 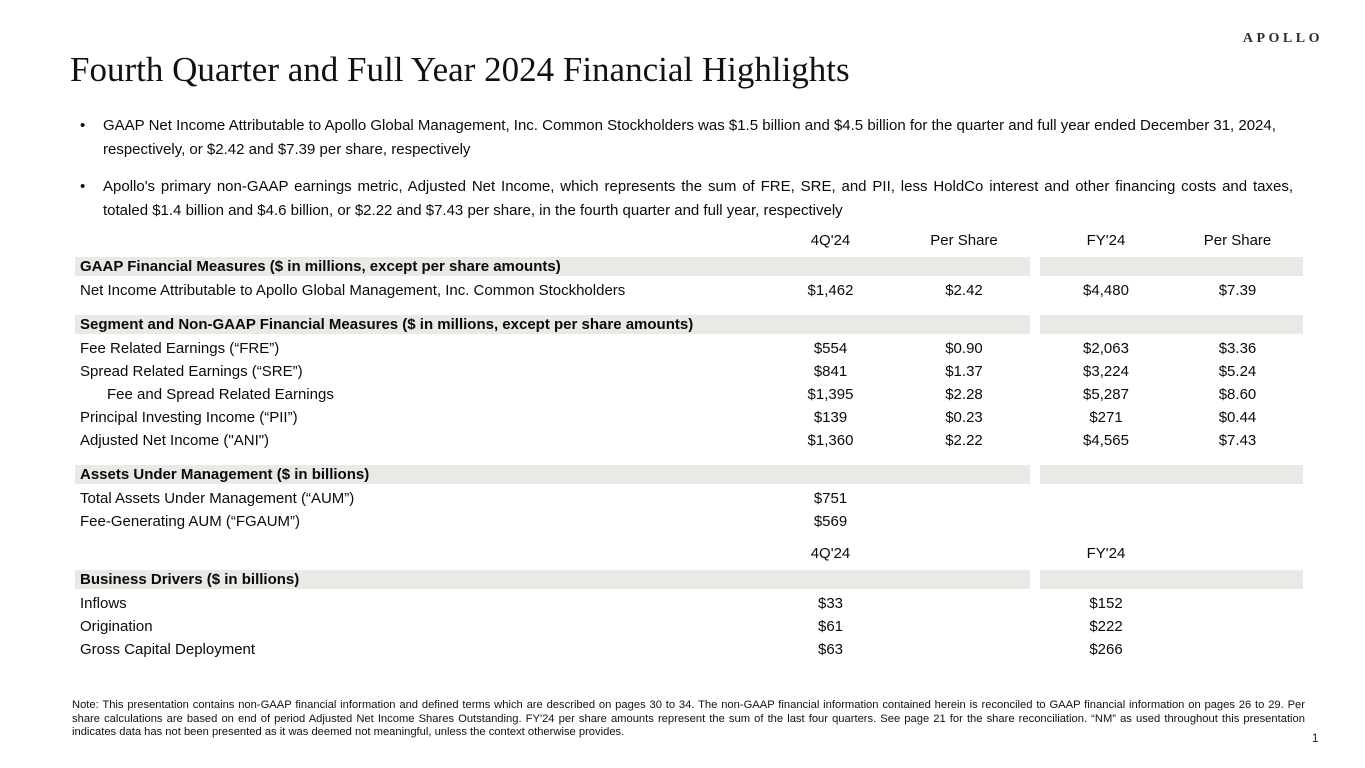 I want to click on value-cell: $554, so click(x=830, y=348).